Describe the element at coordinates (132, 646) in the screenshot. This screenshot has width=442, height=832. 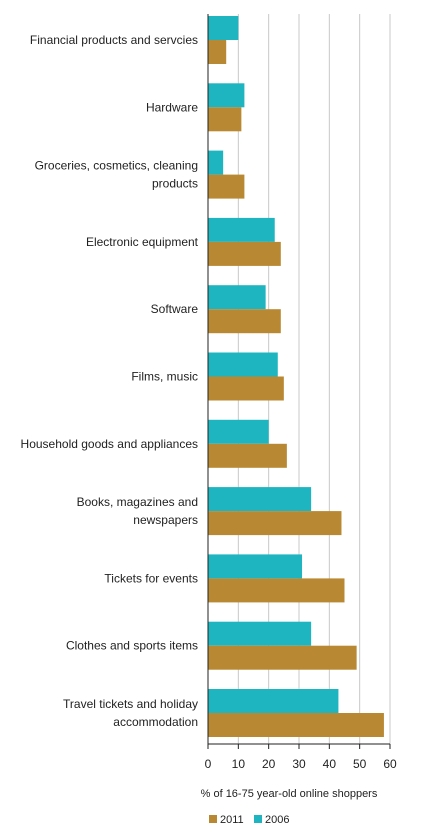
I see `category-label-10: Clothes and sports items` at that location.